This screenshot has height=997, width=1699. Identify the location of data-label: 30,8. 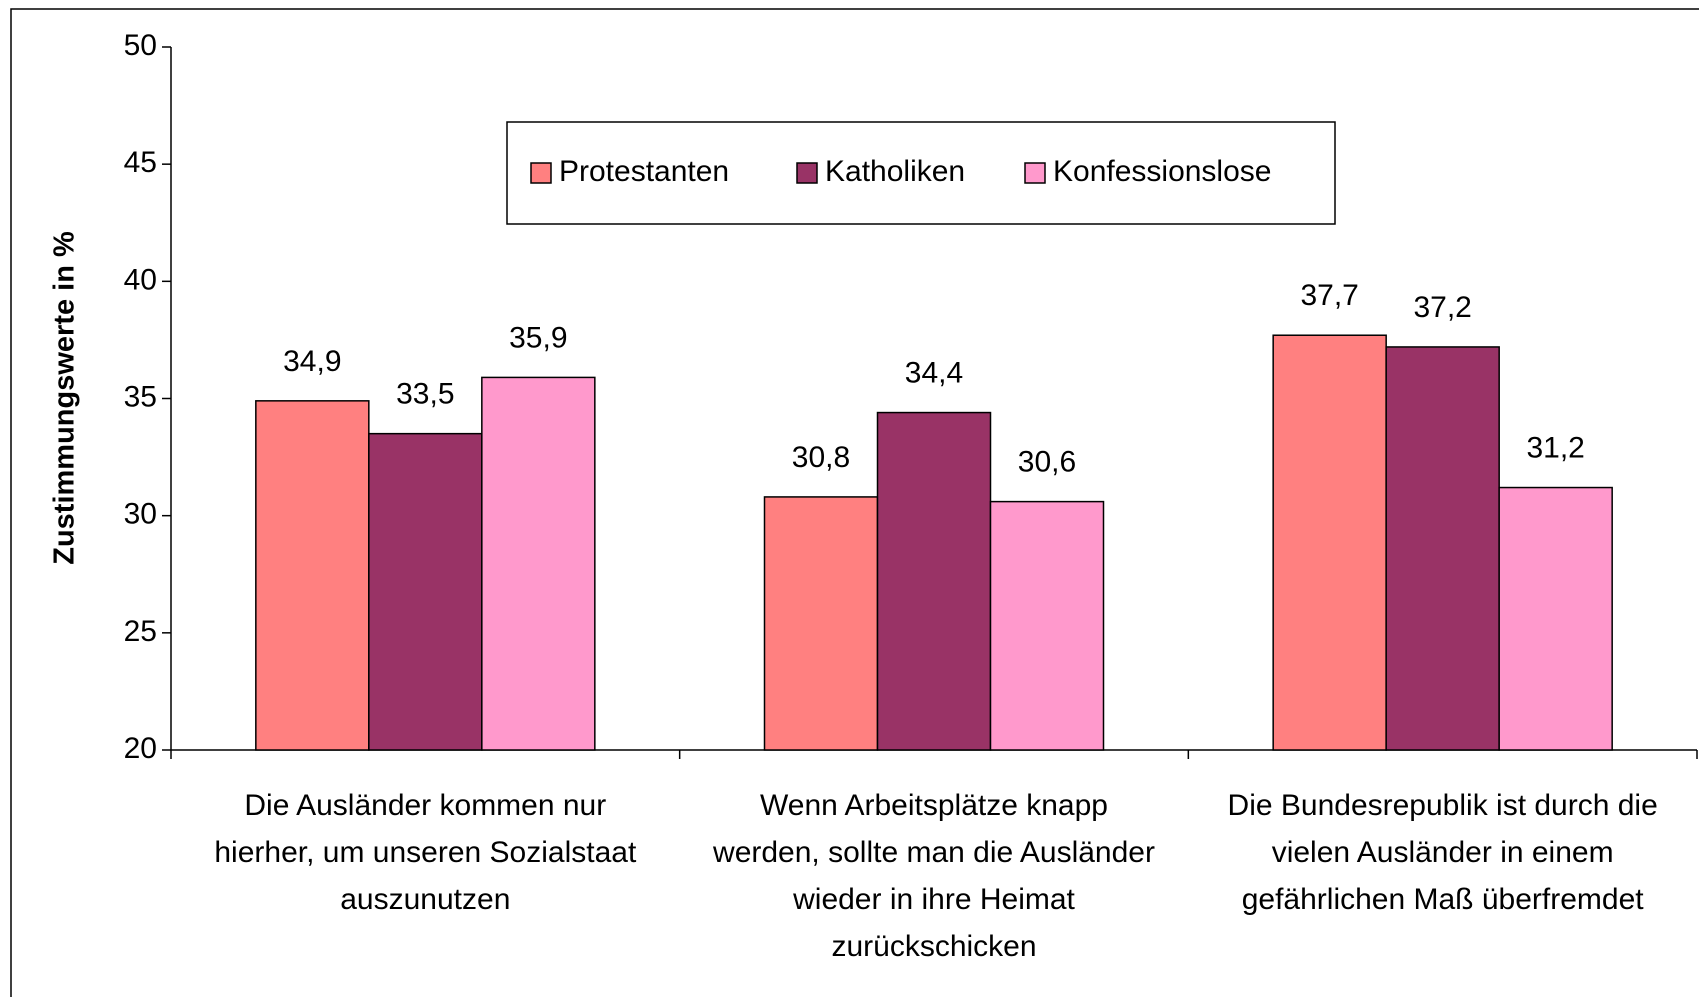
(821, 457).